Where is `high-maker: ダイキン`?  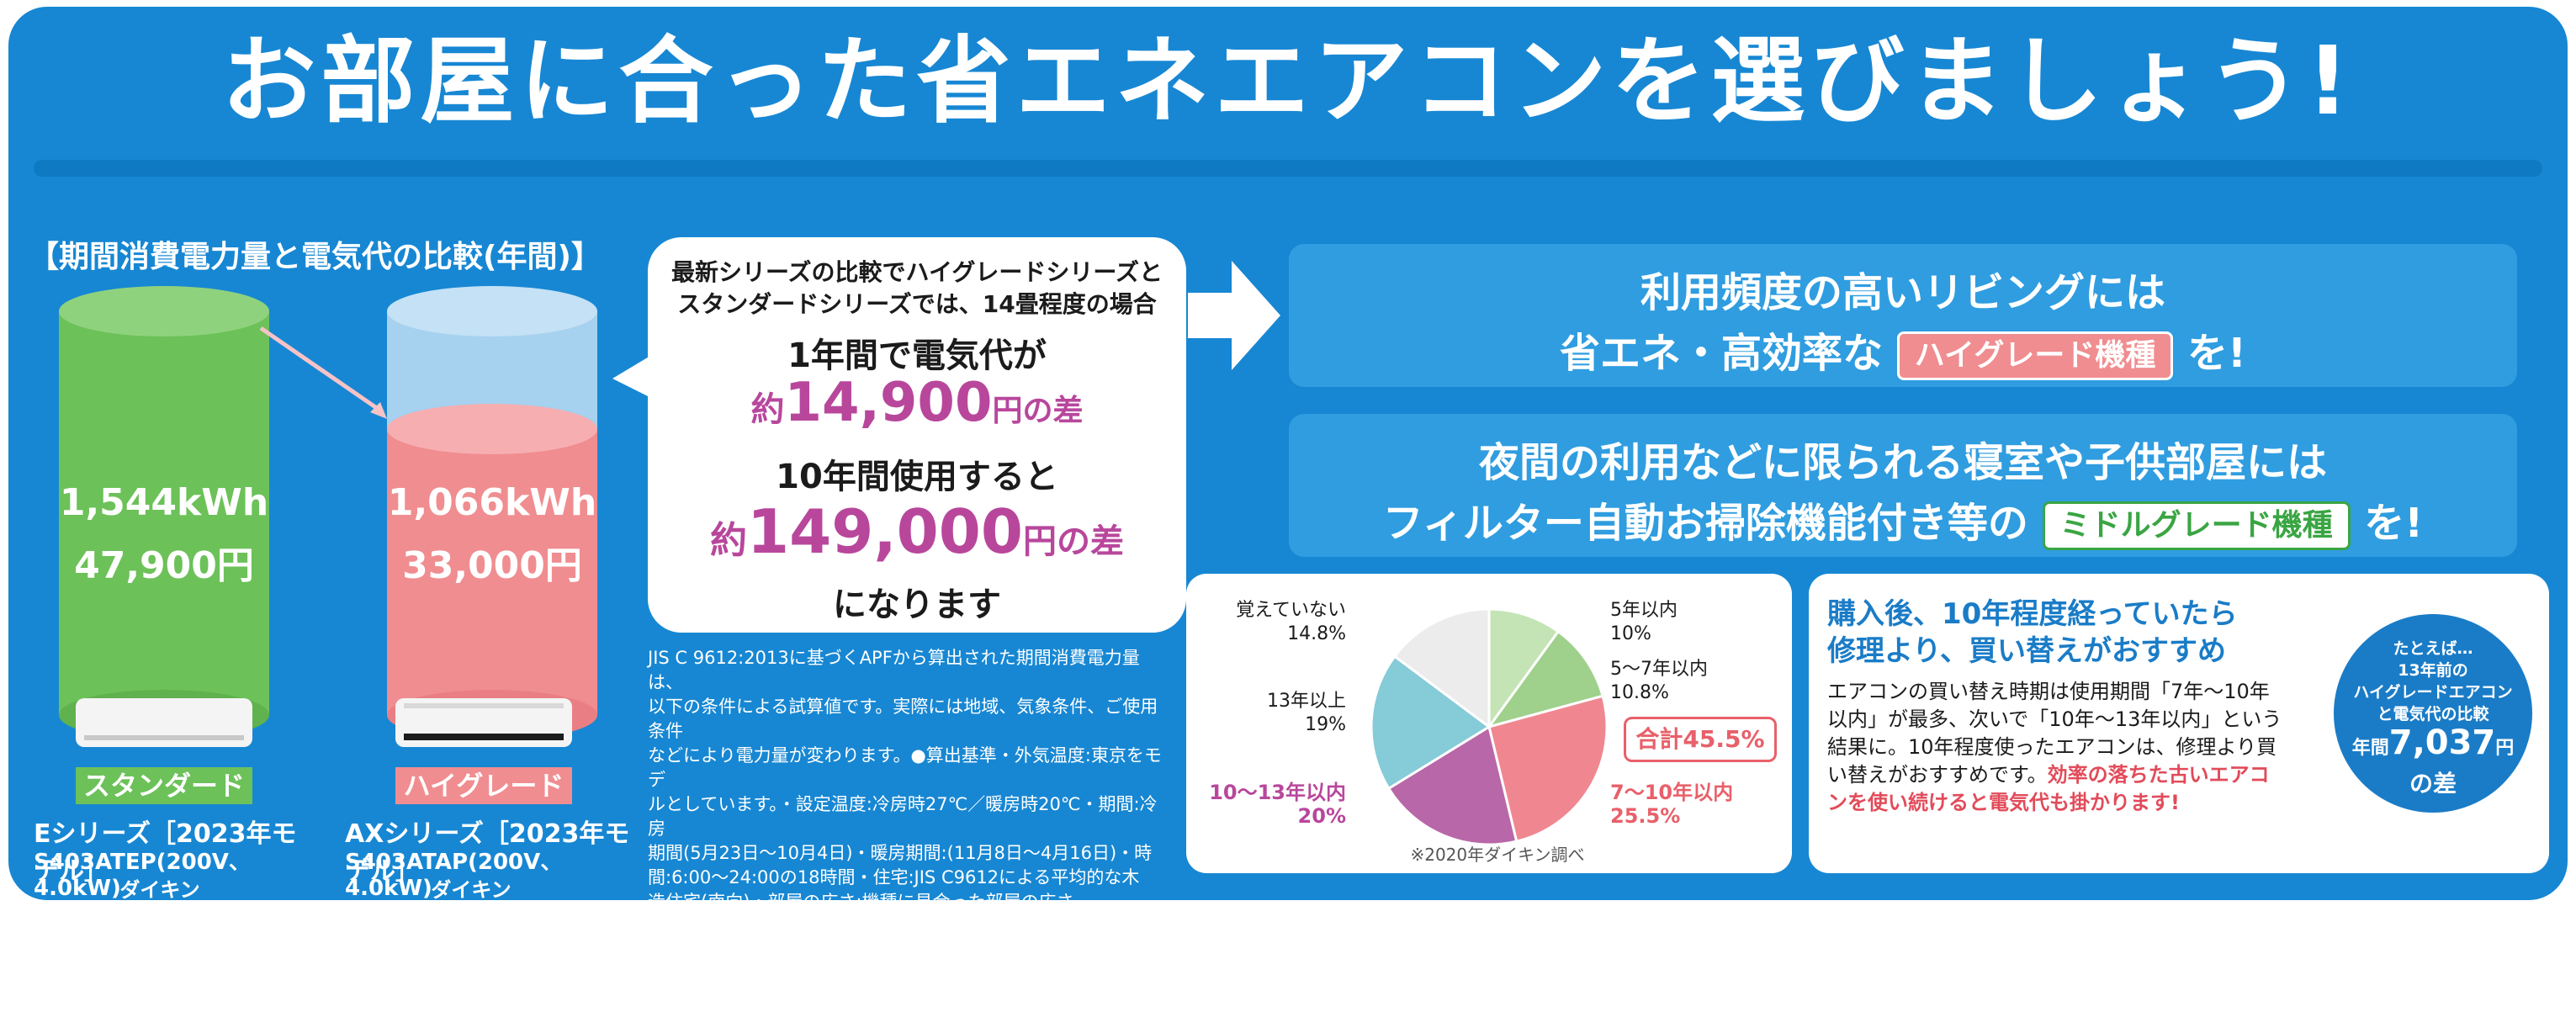 high-maker: ダイキン is located at coordinates (471, 890).